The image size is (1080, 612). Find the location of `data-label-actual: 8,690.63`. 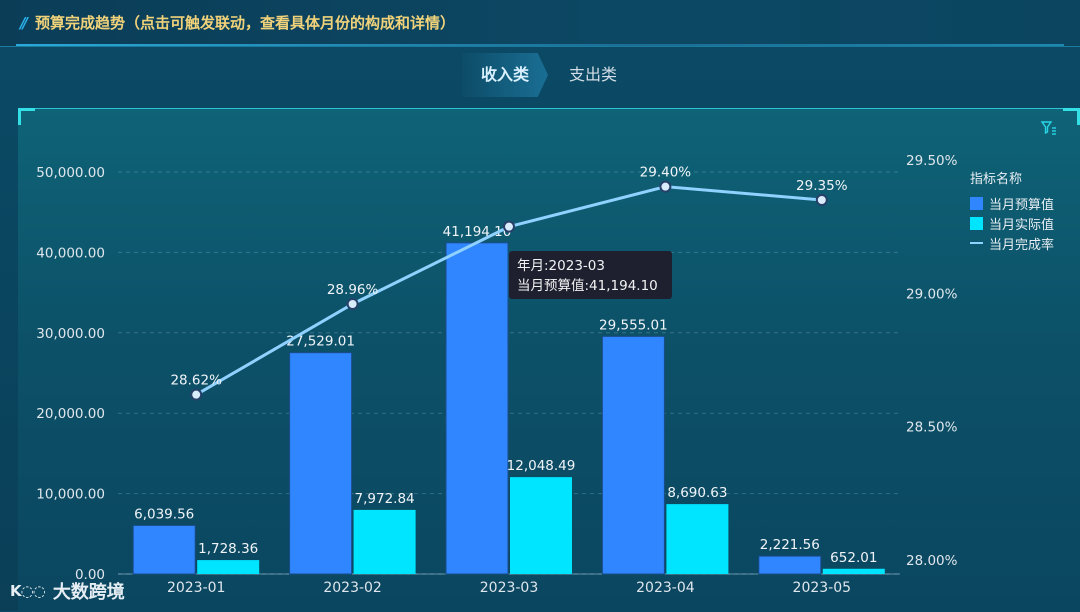

data-label-actual: 8,690.63 is located at coordinates (697, 493).